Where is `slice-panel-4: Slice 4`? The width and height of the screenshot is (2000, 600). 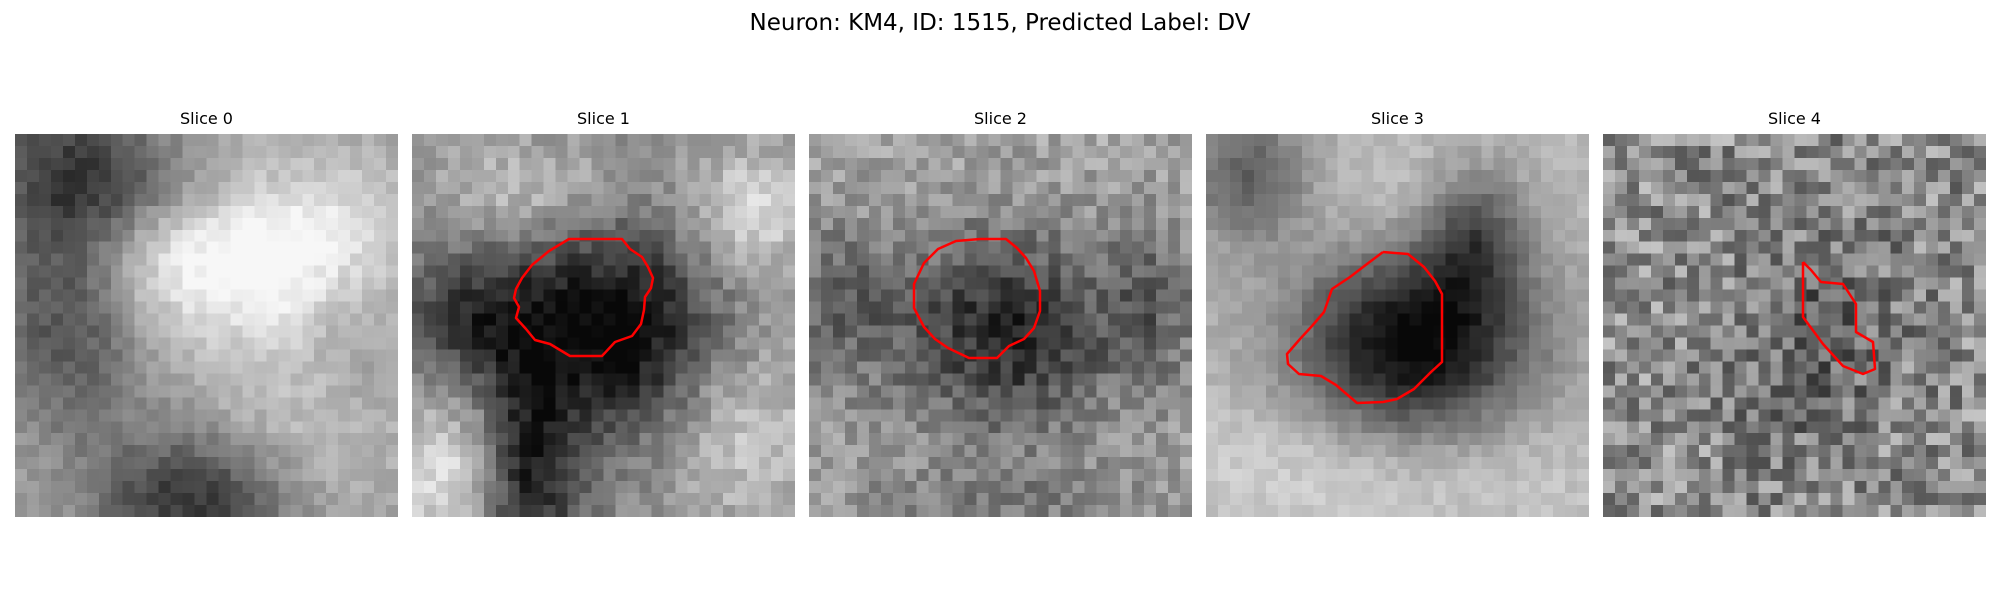
slice-panel-4: Slice 4 is located at coordinates (1794, 312).